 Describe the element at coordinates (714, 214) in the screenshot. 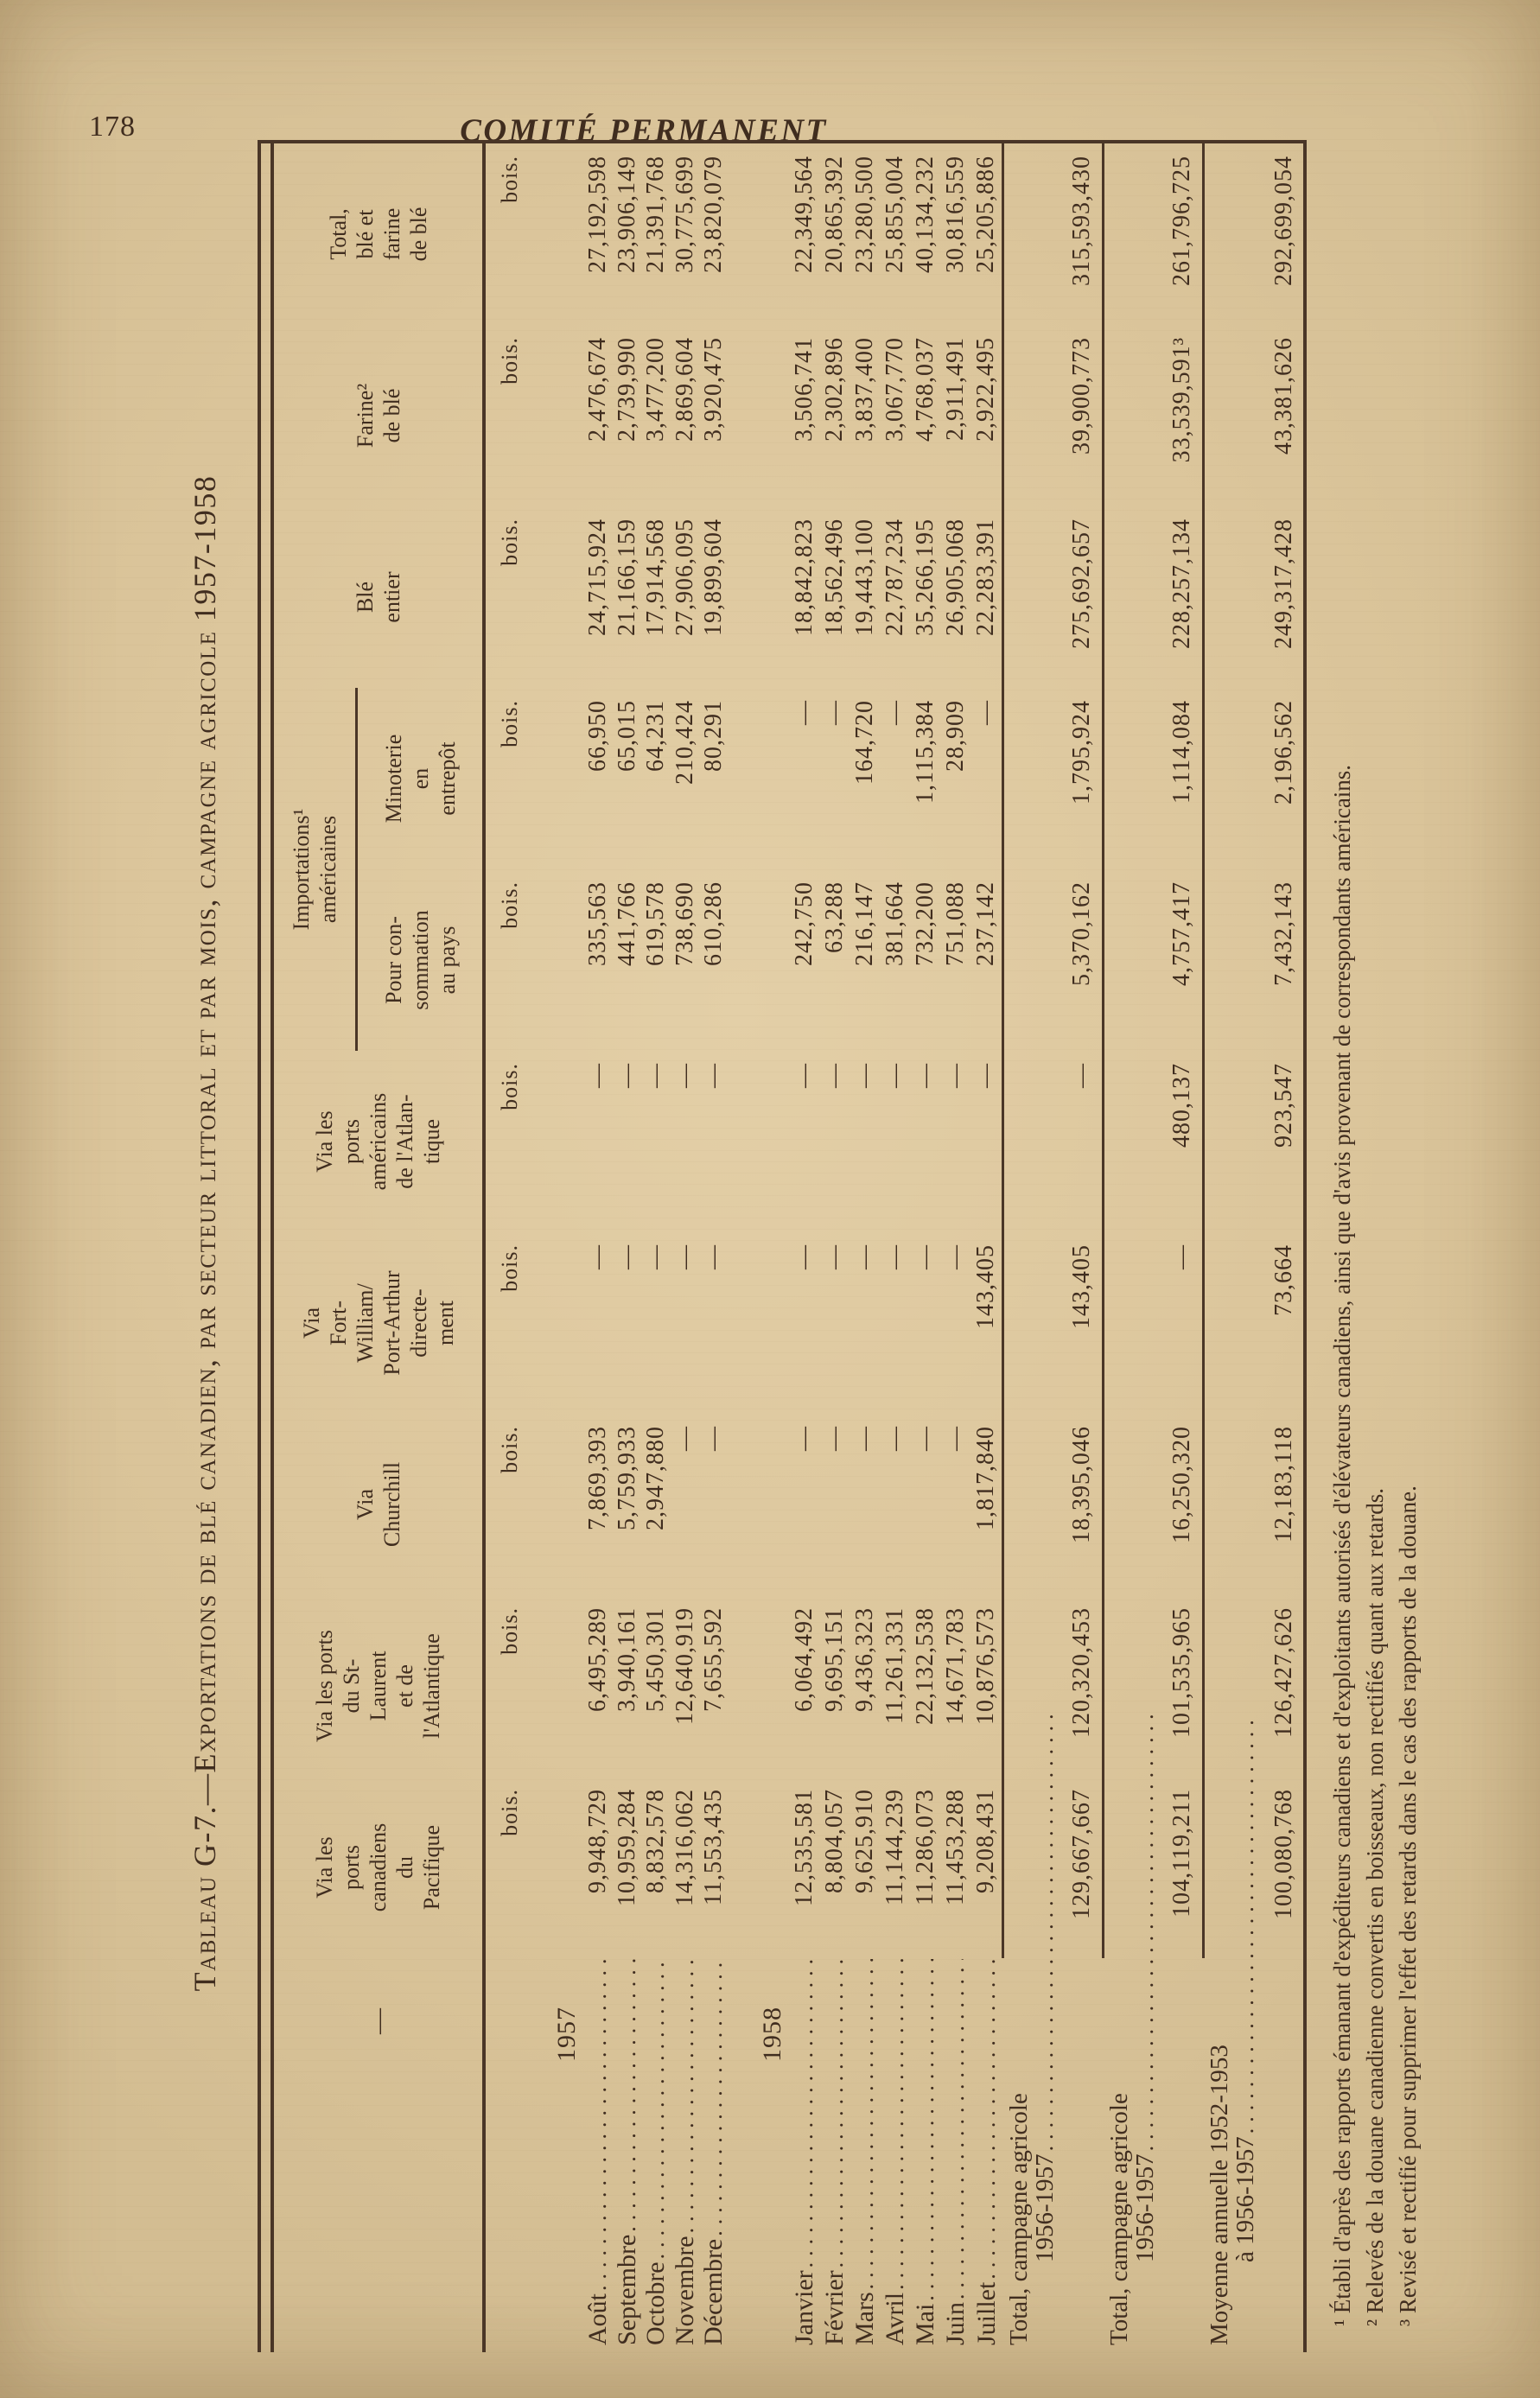

I see `value-cell: 23,820,079` at that location.